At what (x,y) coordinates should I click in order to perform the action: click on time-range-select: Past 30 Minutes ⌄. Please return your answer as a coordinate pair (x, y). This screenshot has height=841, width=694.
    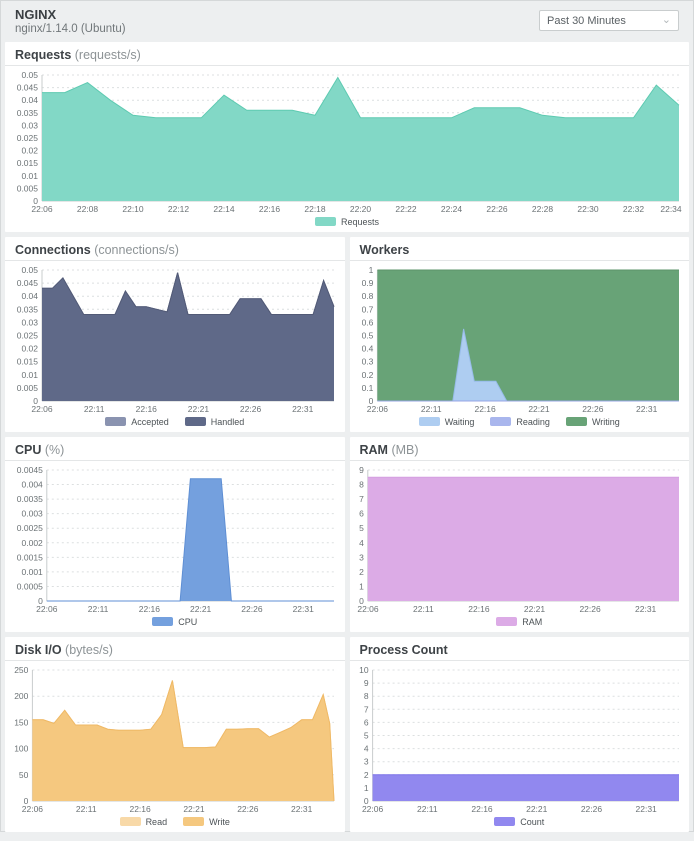
    Looking at the image, I should click on (609, 20).